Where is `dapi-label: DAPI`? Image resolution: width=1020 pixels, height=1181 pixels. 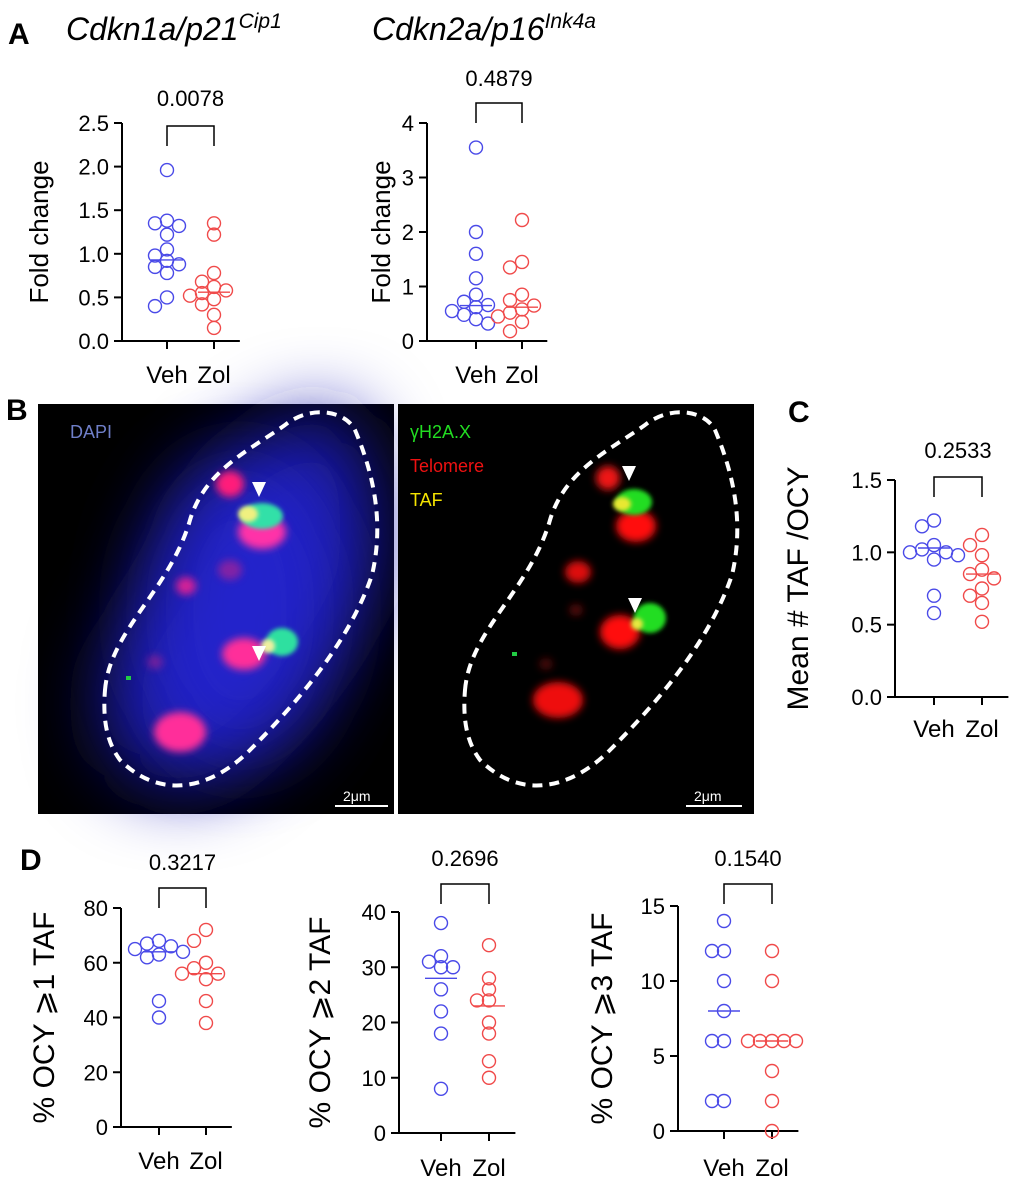 dapi-label: DAPI is located at coordinates (91, 432).